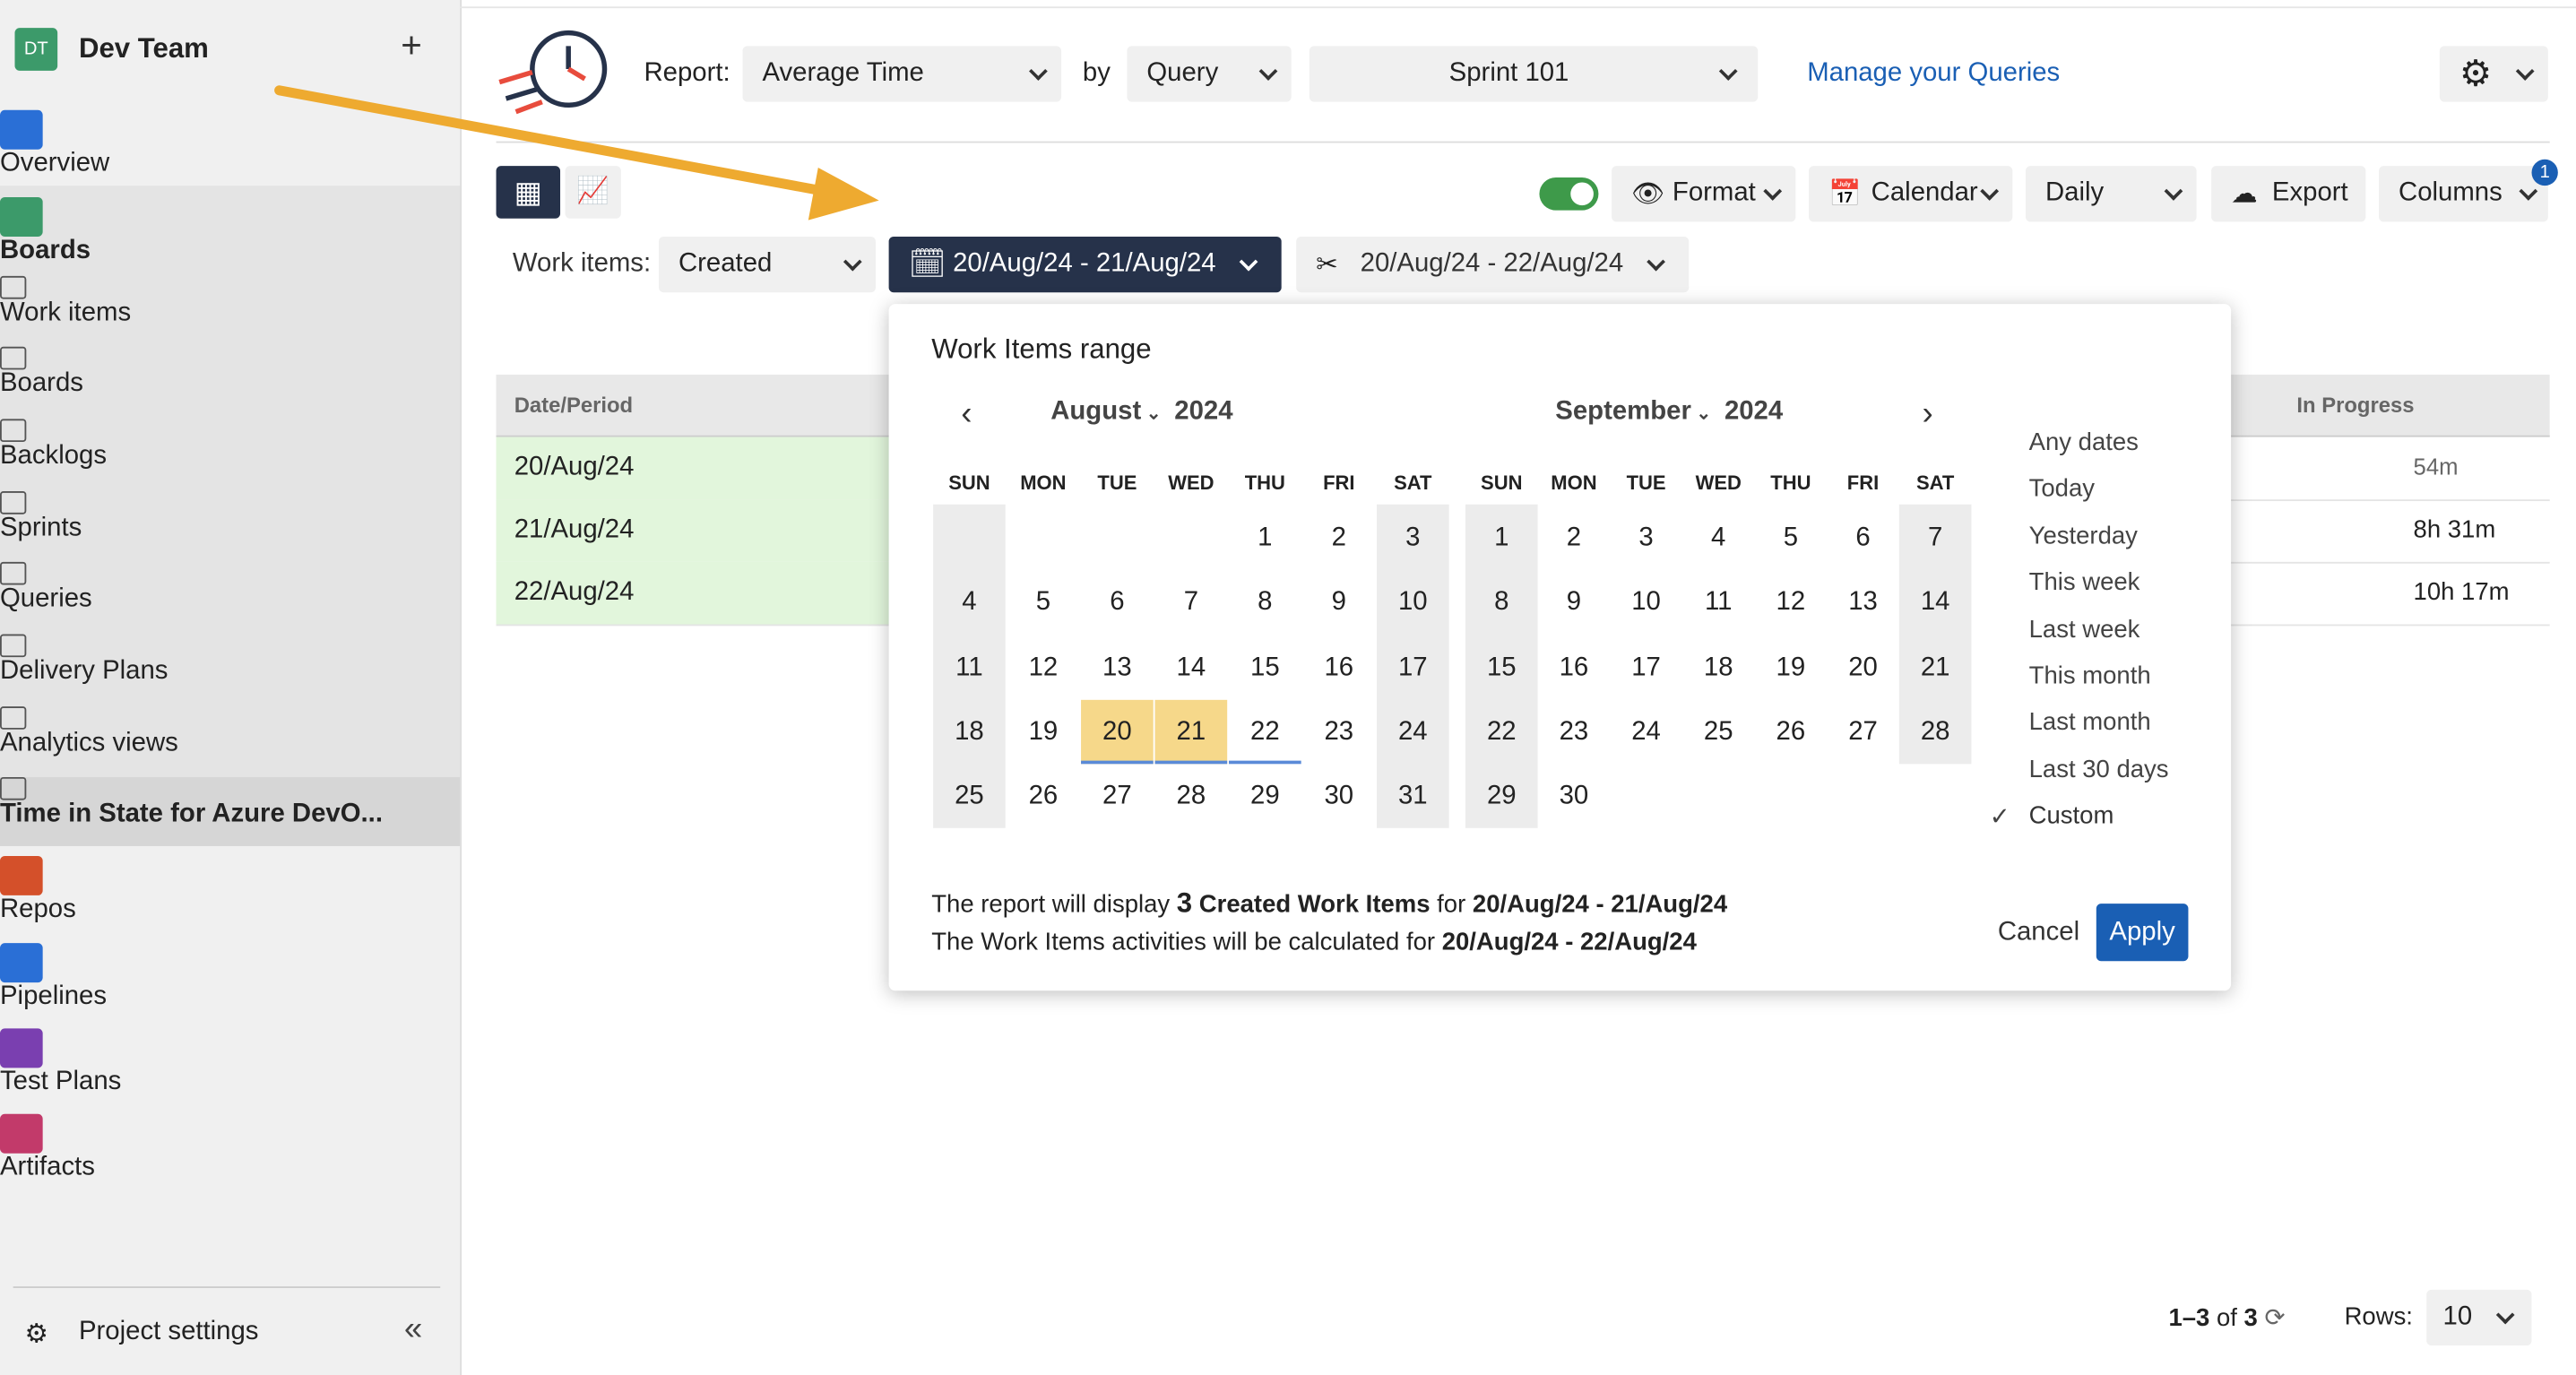 The height and width of the screenshot is (1375, 2576). What do you see at coordinates (1534, 74) in the screenshot?
I see `sprint-select: Sprint 101` at bounding box center [1534, 74].